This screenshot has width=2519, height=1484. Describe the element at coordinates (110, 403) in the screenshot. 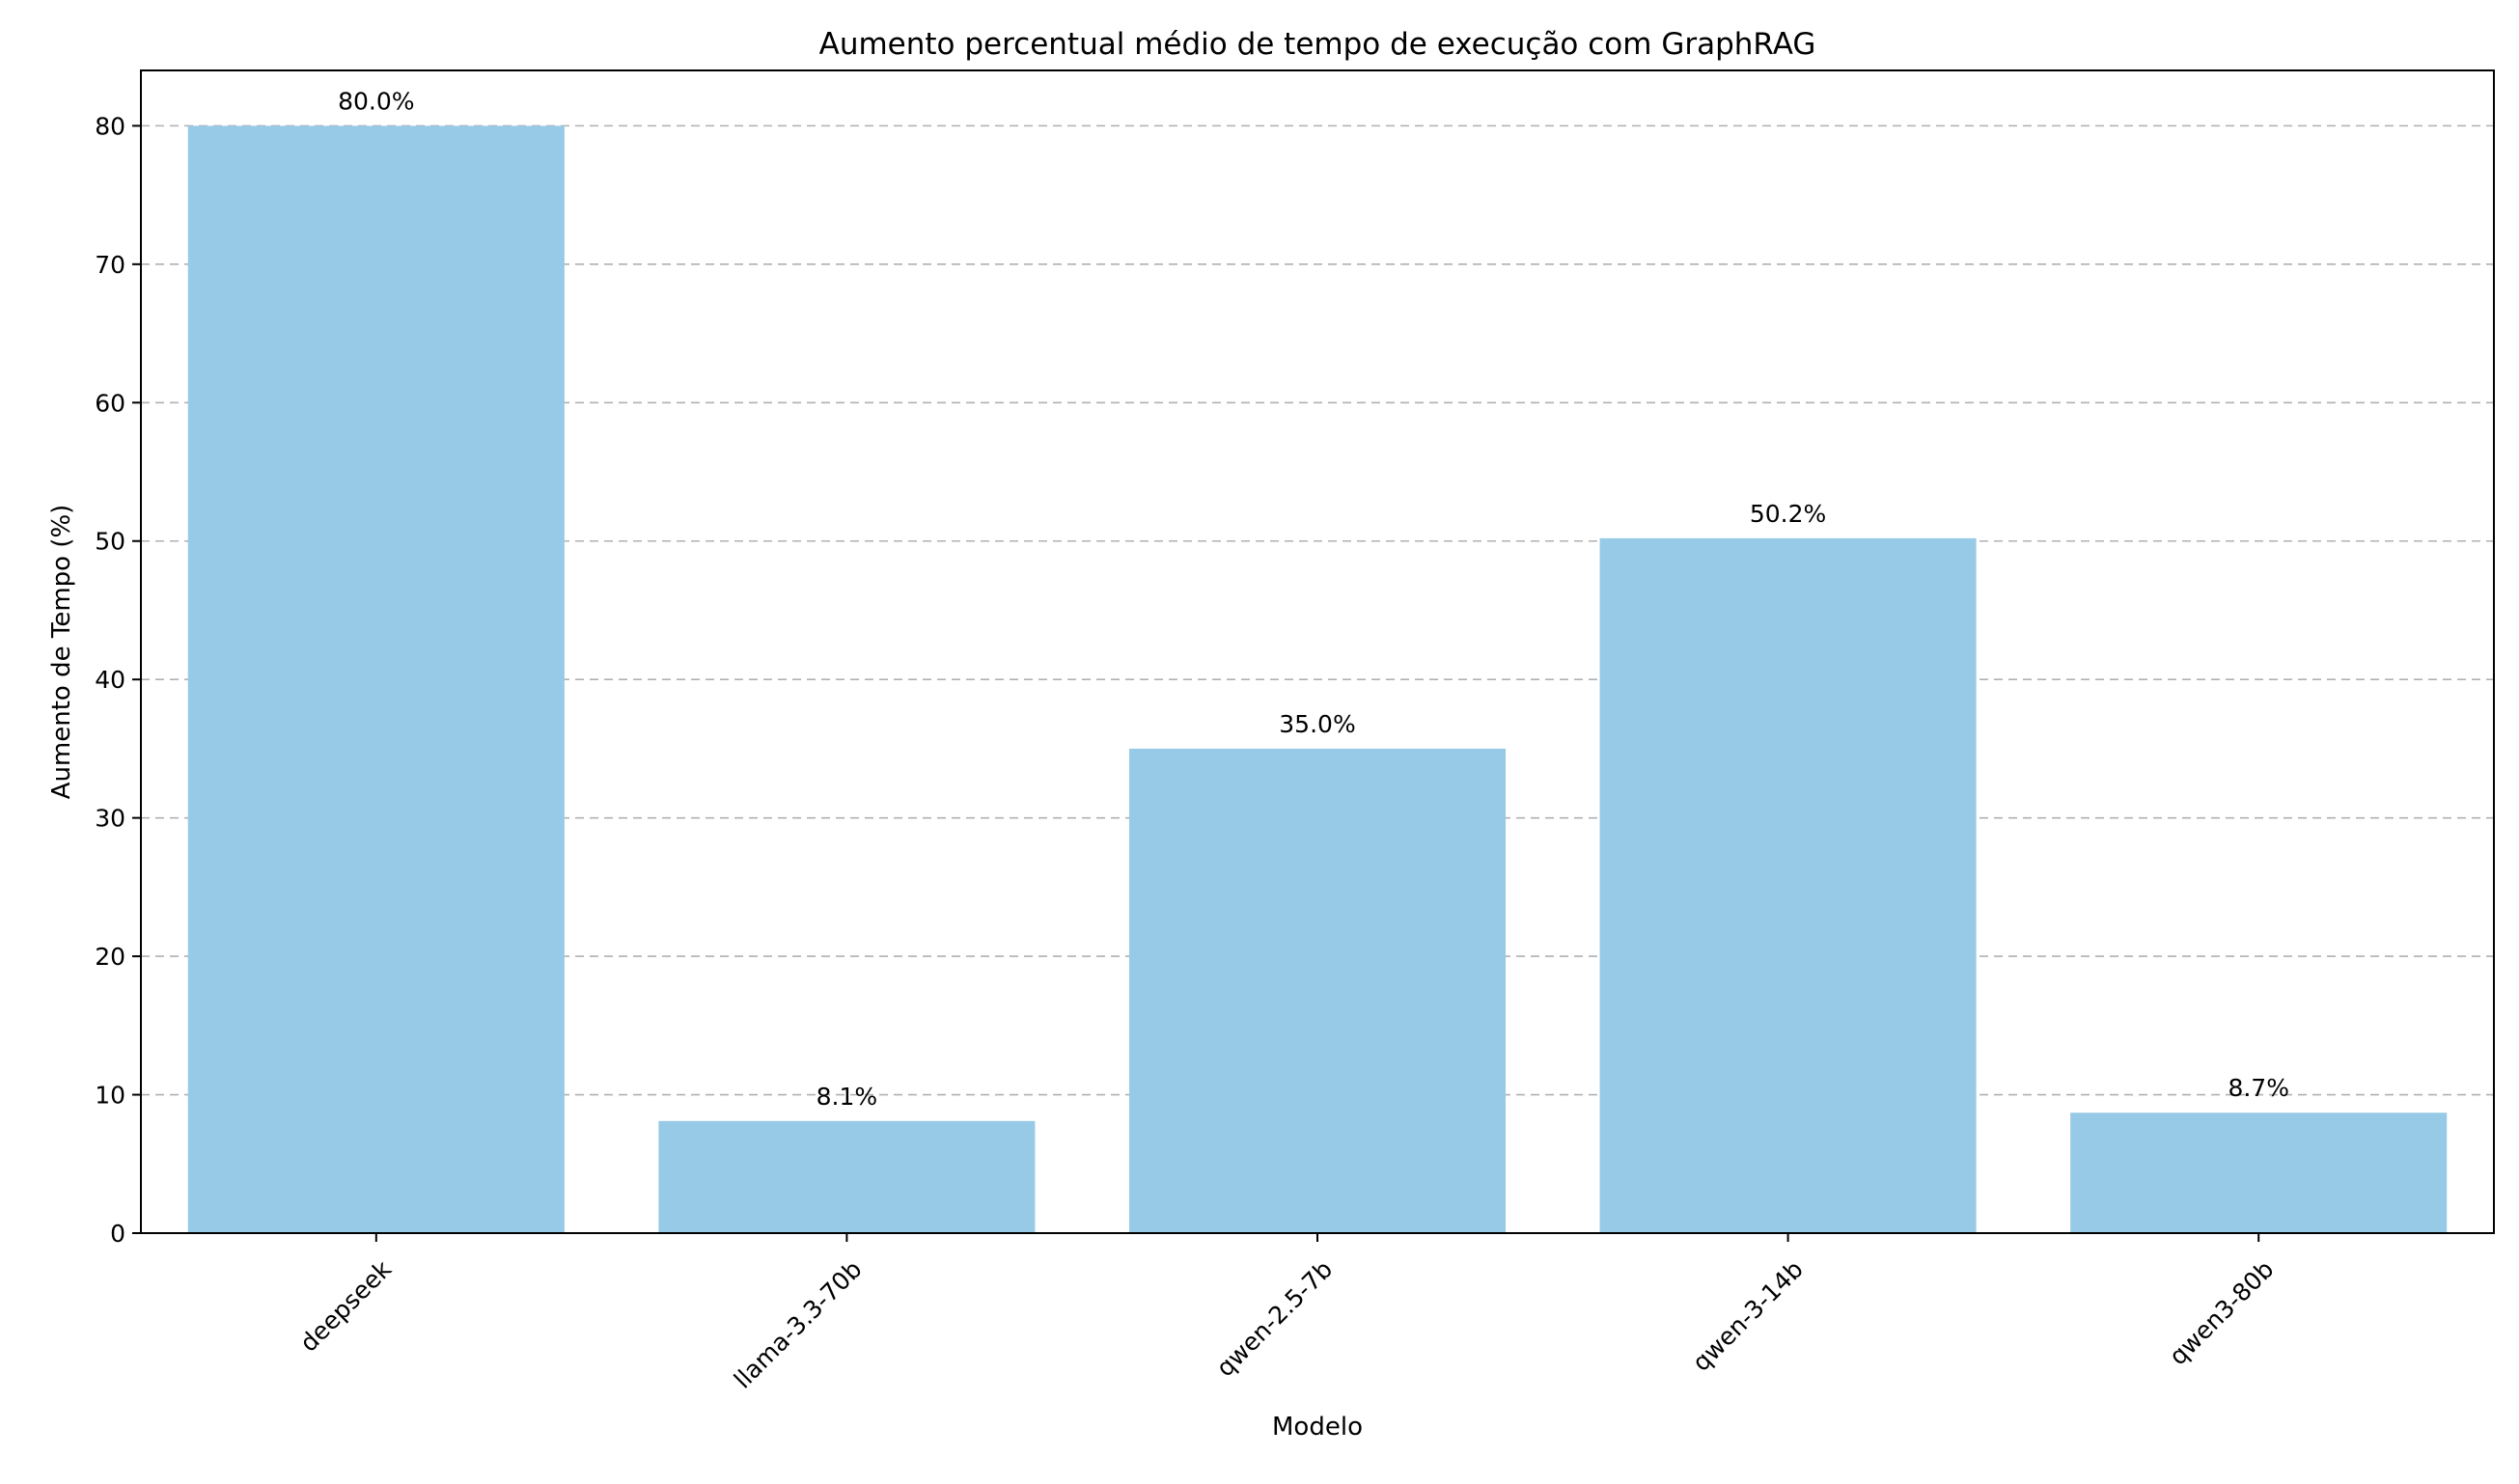

I see `y-tick-label: 60` at that location.